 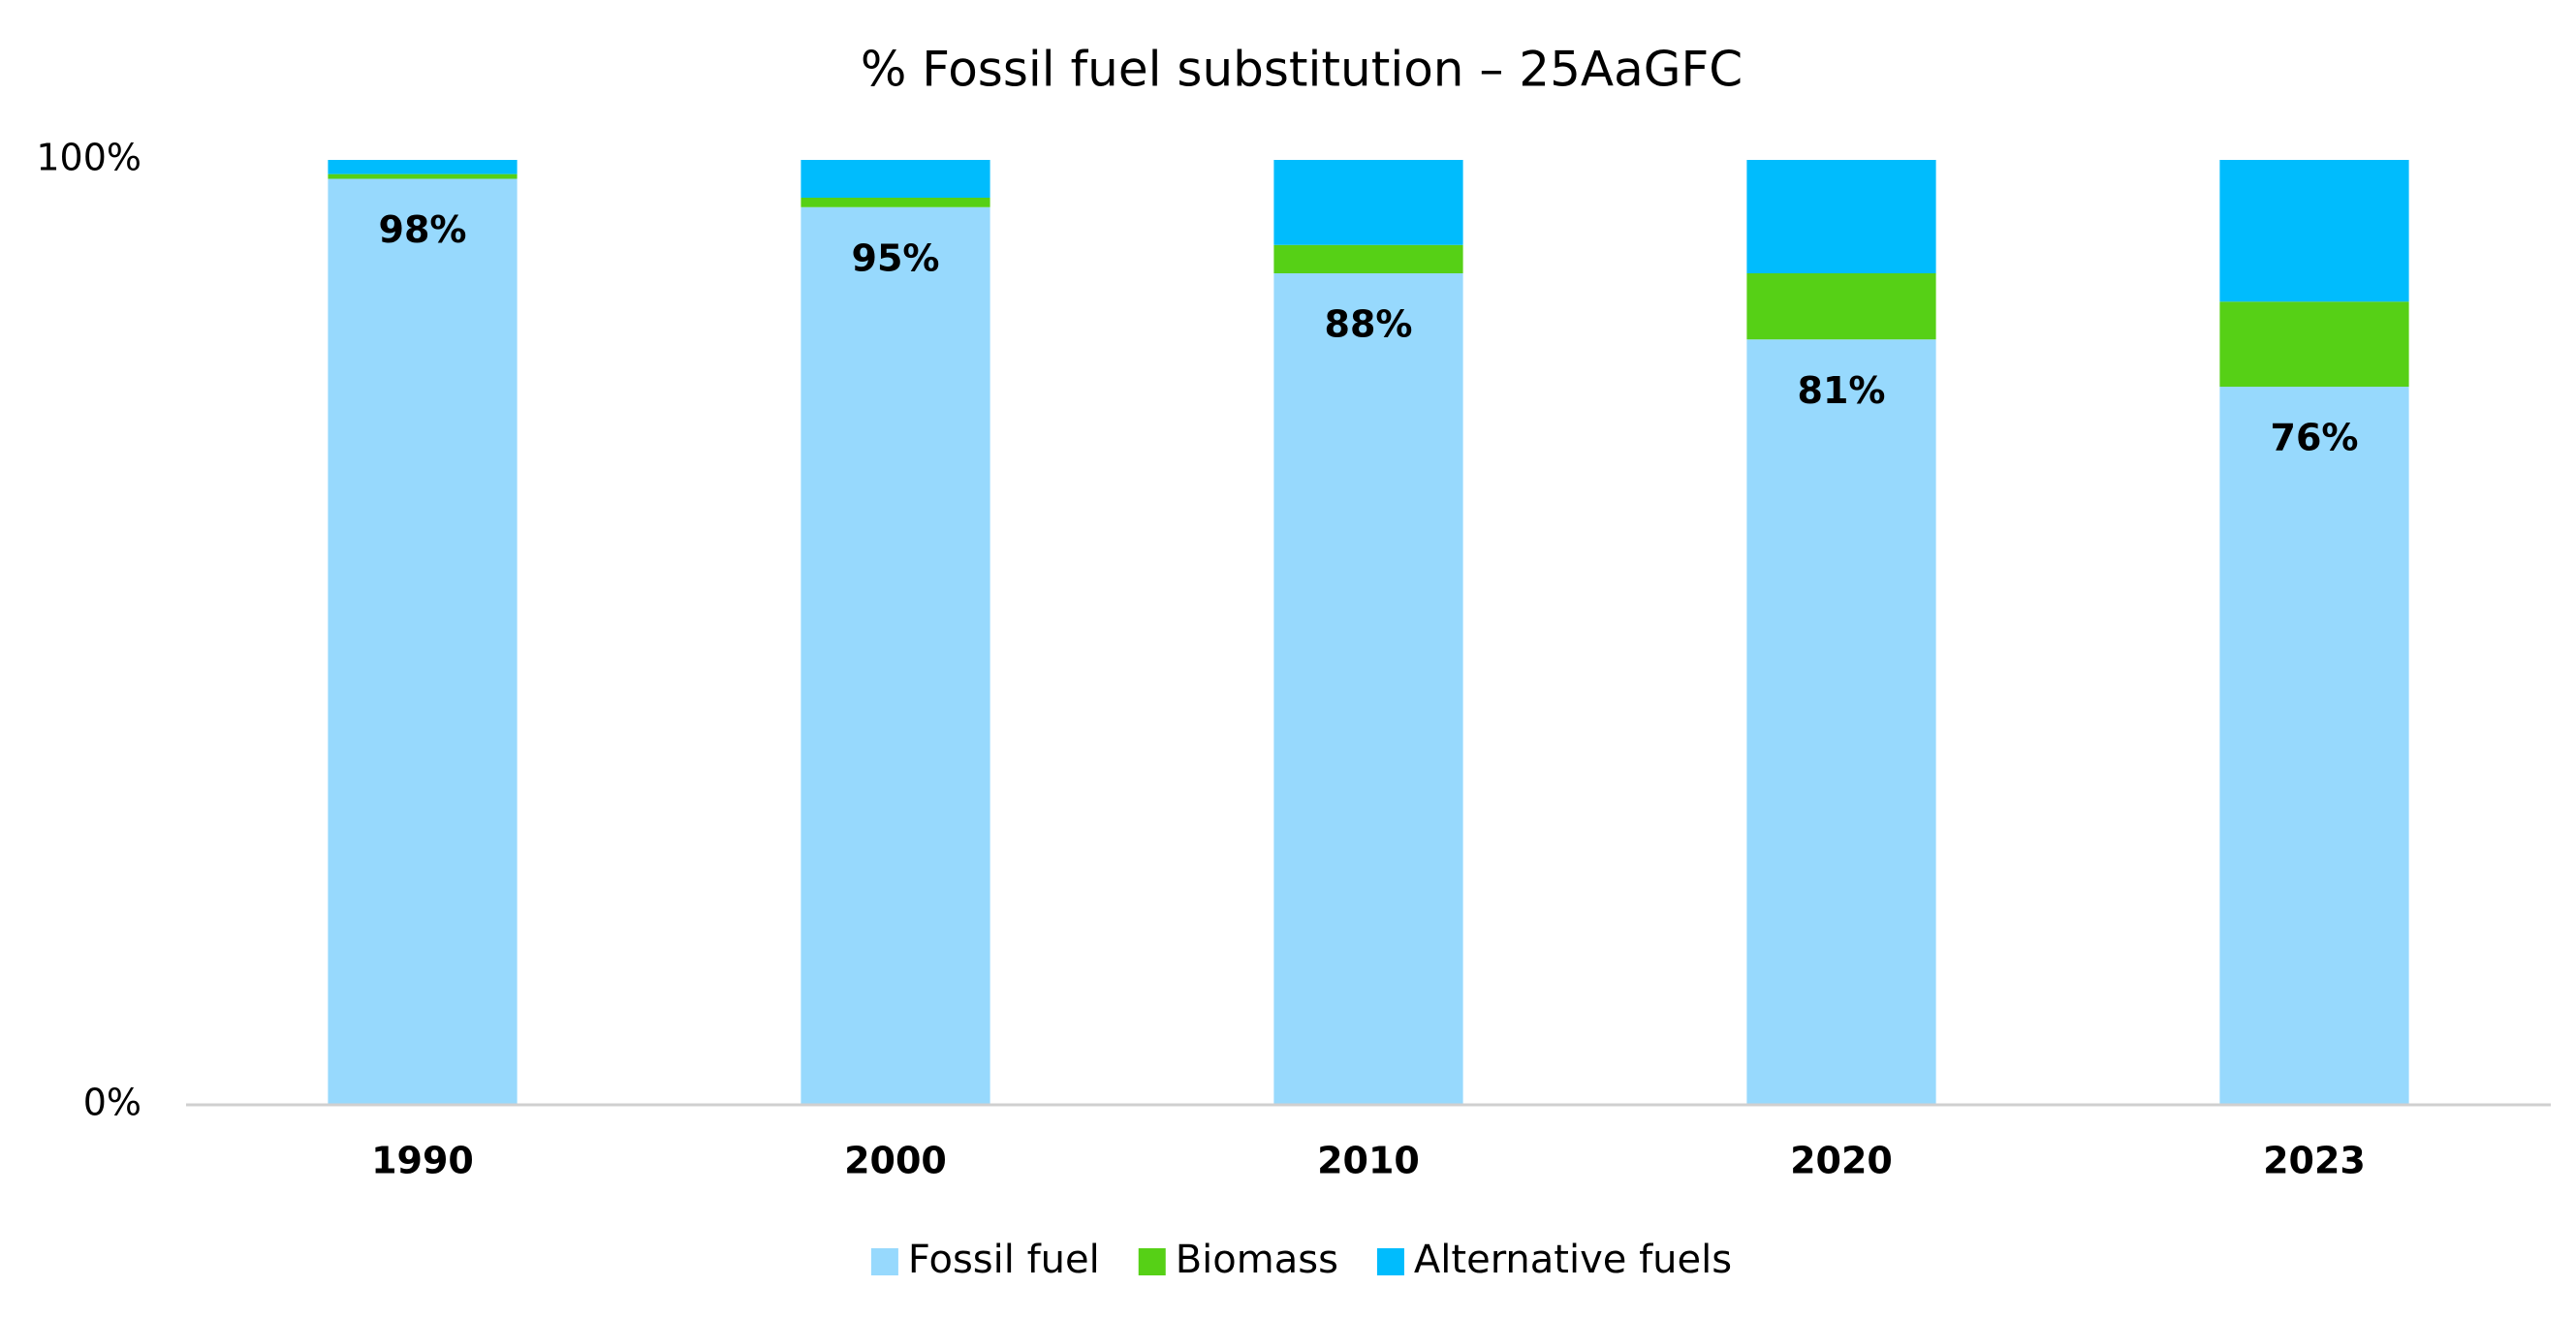 I want to click on chart-title: % Fossil fuel substitution – 25AaGFC, so click(x=1302, y=70).